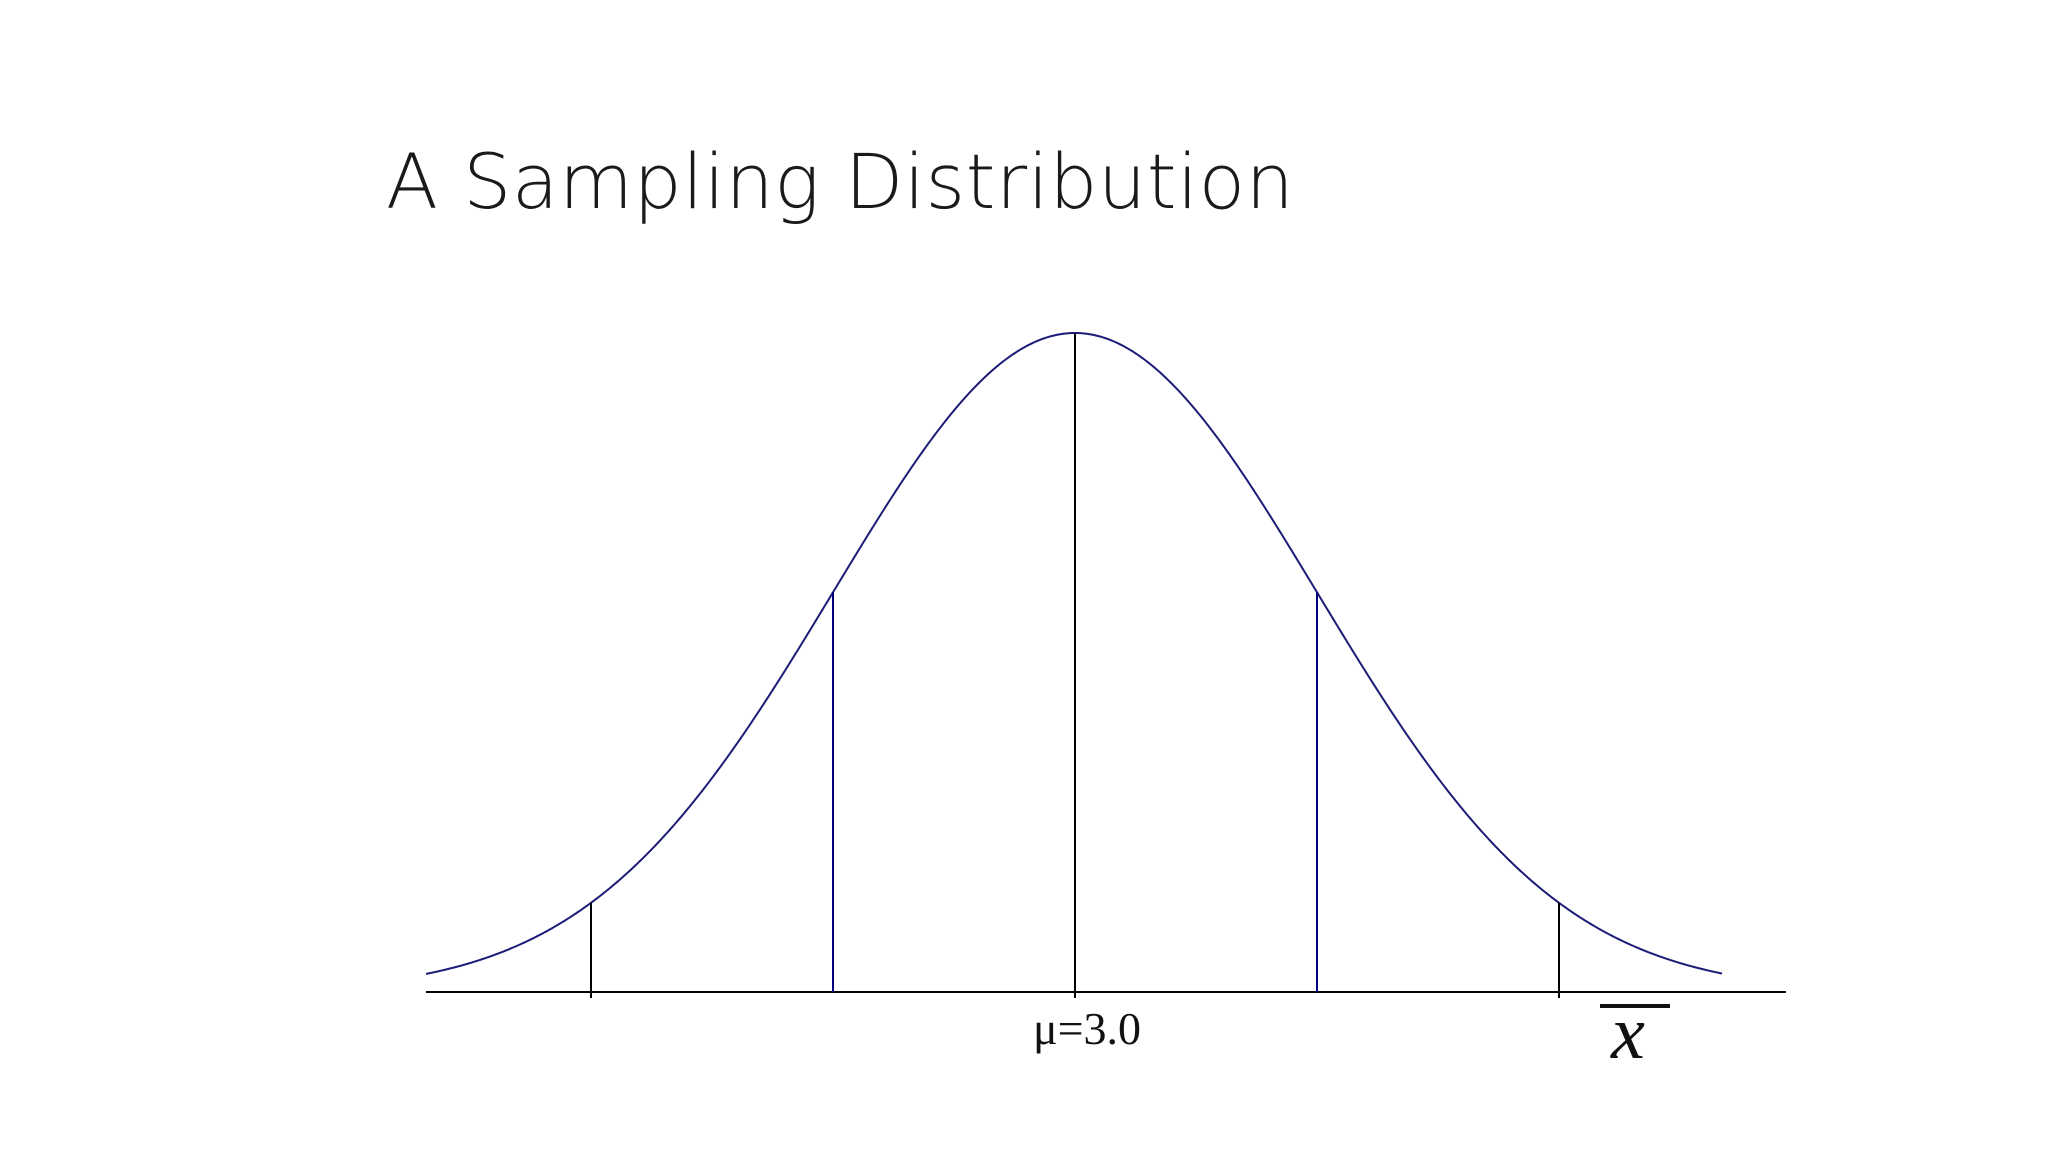 The height and width of the screenshot is (1152, 2048). I want to click on slide-title: A Sampling Distribution, so click(840, 181).